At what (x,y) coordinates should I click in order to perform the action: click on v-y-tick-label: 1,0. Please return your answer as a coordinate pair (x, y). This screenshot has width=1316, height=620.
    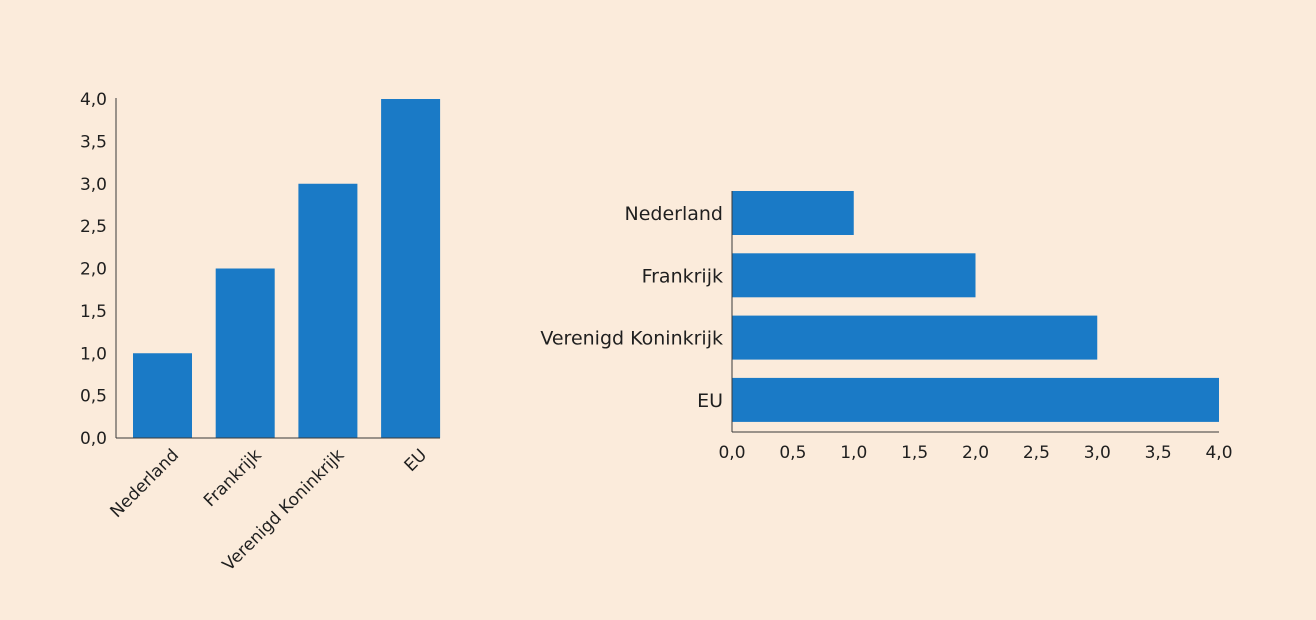
    Looking at the image, I should click on (93, 354).